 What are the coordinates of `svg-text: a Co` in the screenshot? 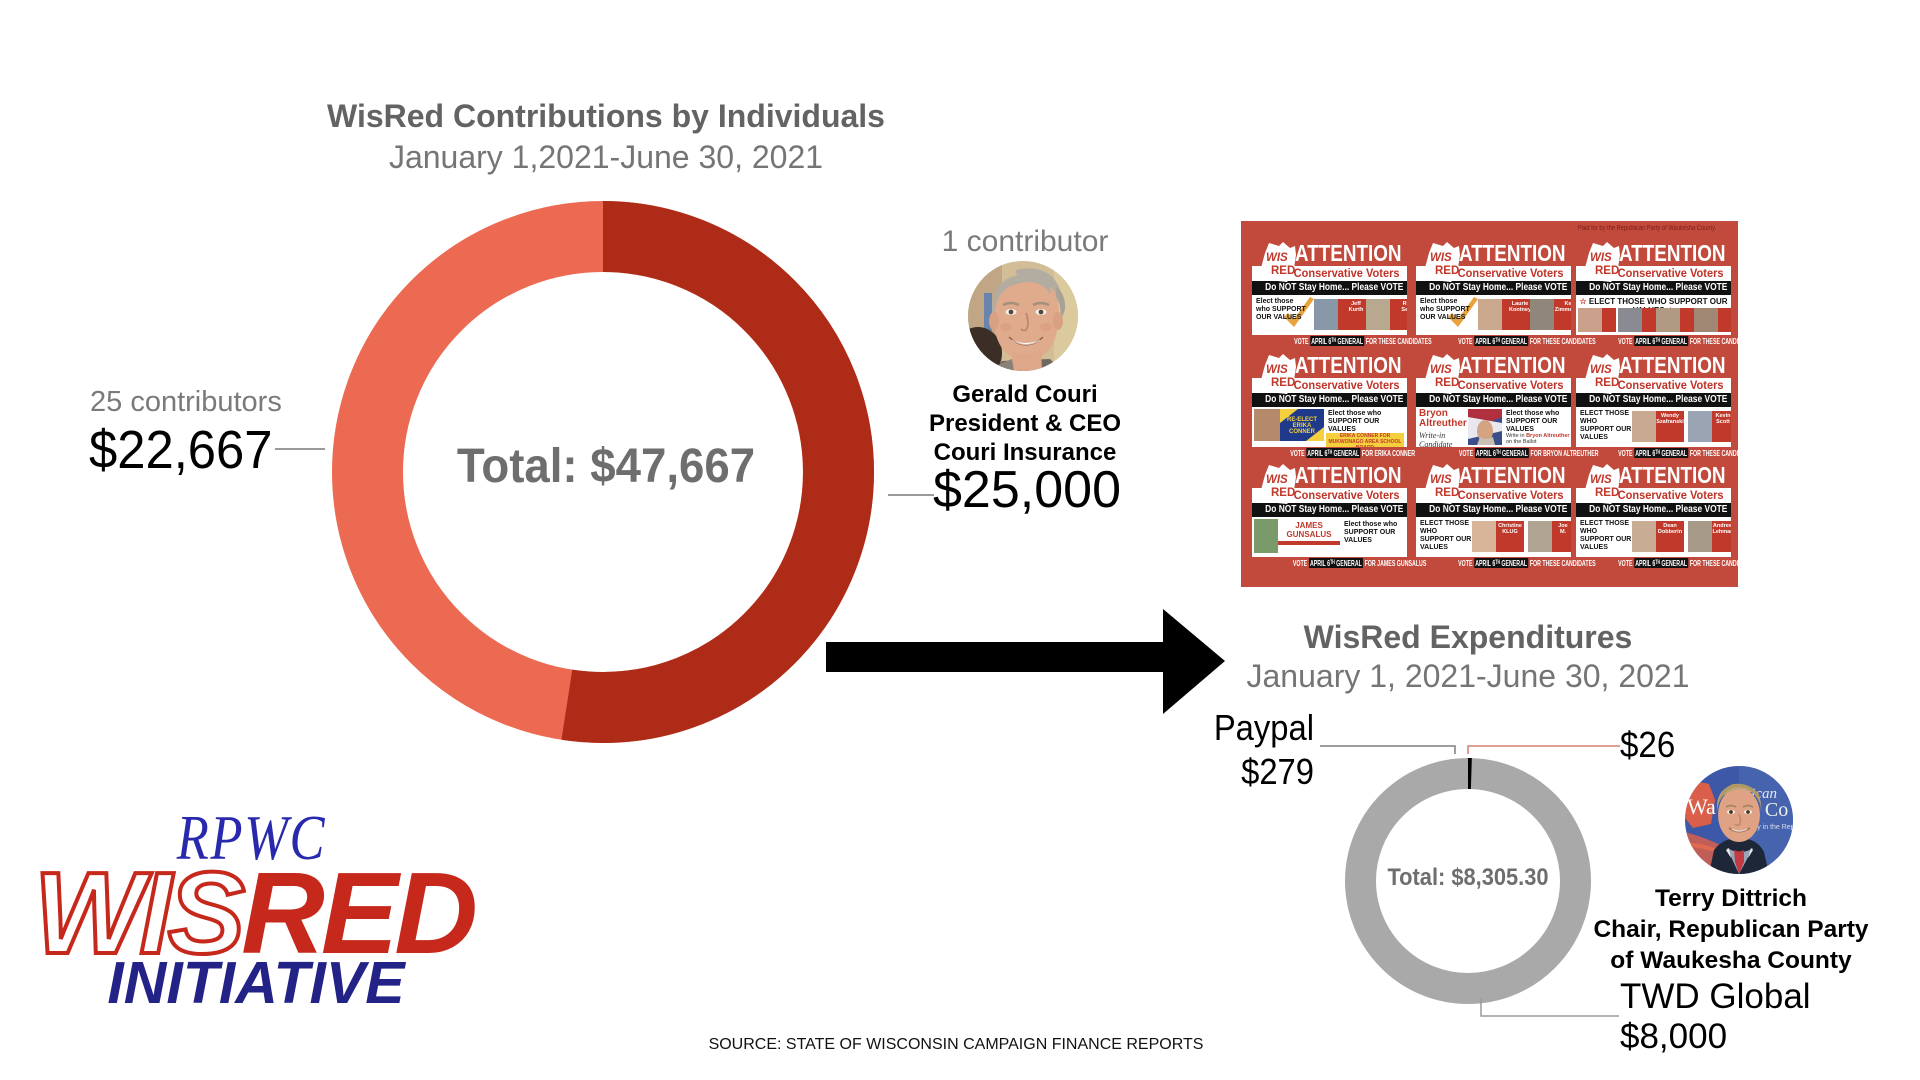 It's located at (1769, 810).